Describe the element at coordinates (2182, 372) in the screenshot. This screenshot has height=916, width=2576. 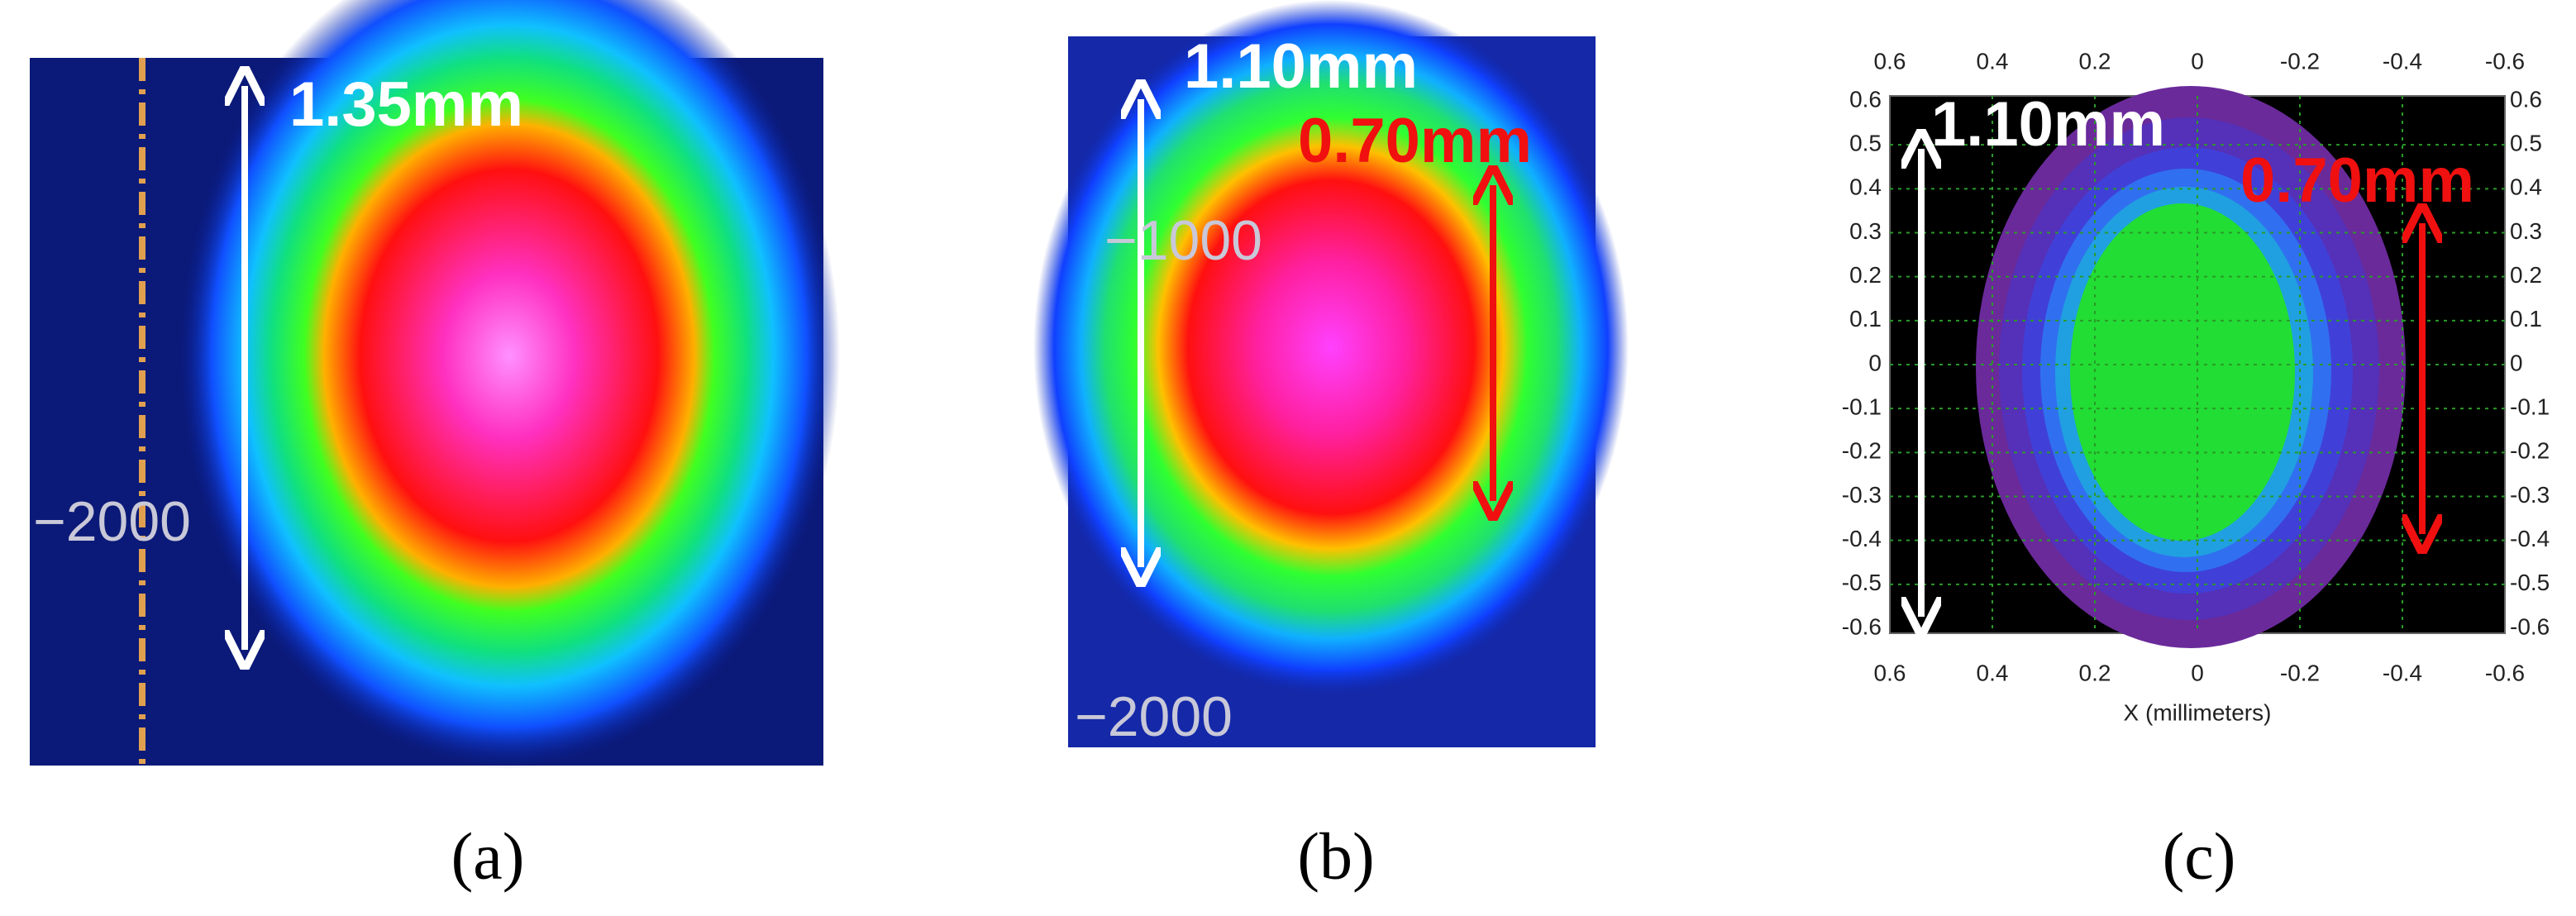
I see `contour` at that location.